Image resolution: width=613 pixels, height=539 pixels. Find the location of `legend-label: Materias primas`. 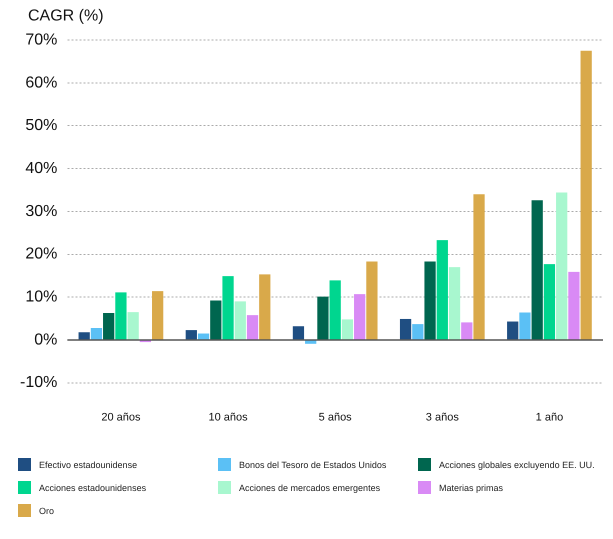

legend-label: Materias primas is located at coordinates (471, 487).